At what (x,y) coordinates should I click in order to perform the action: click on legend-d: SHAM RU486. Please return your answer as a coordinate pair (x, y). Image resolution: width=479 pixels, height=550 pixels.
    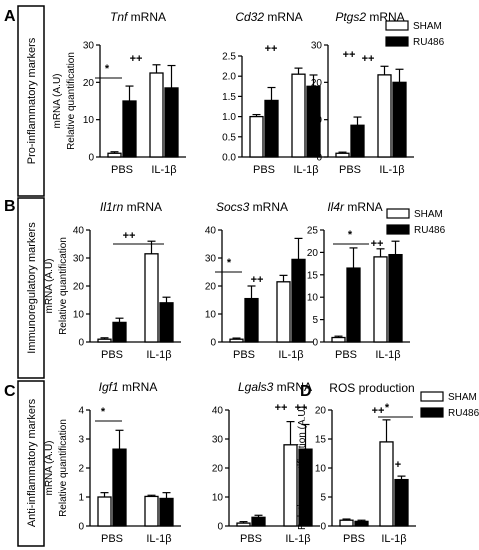
    Looking at the image, I should click on (449, 405).